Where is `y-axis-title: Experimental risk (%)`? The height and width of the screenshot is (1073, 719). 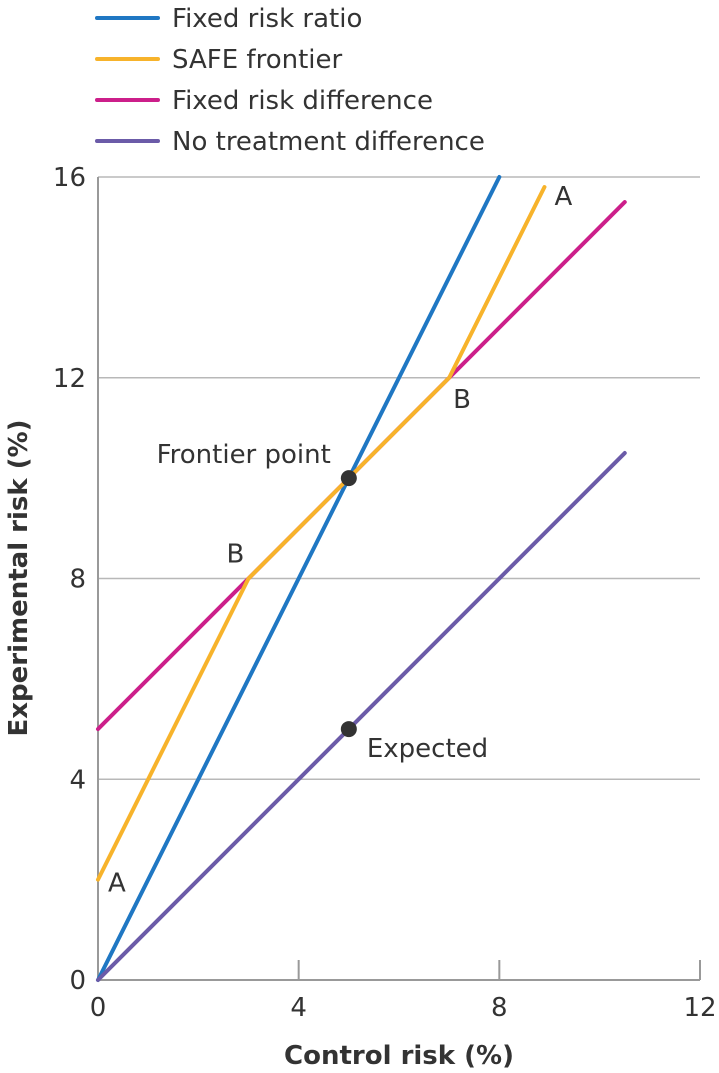
y-axis-title: Experimental risk (%) is located at coordinates (19, 577).